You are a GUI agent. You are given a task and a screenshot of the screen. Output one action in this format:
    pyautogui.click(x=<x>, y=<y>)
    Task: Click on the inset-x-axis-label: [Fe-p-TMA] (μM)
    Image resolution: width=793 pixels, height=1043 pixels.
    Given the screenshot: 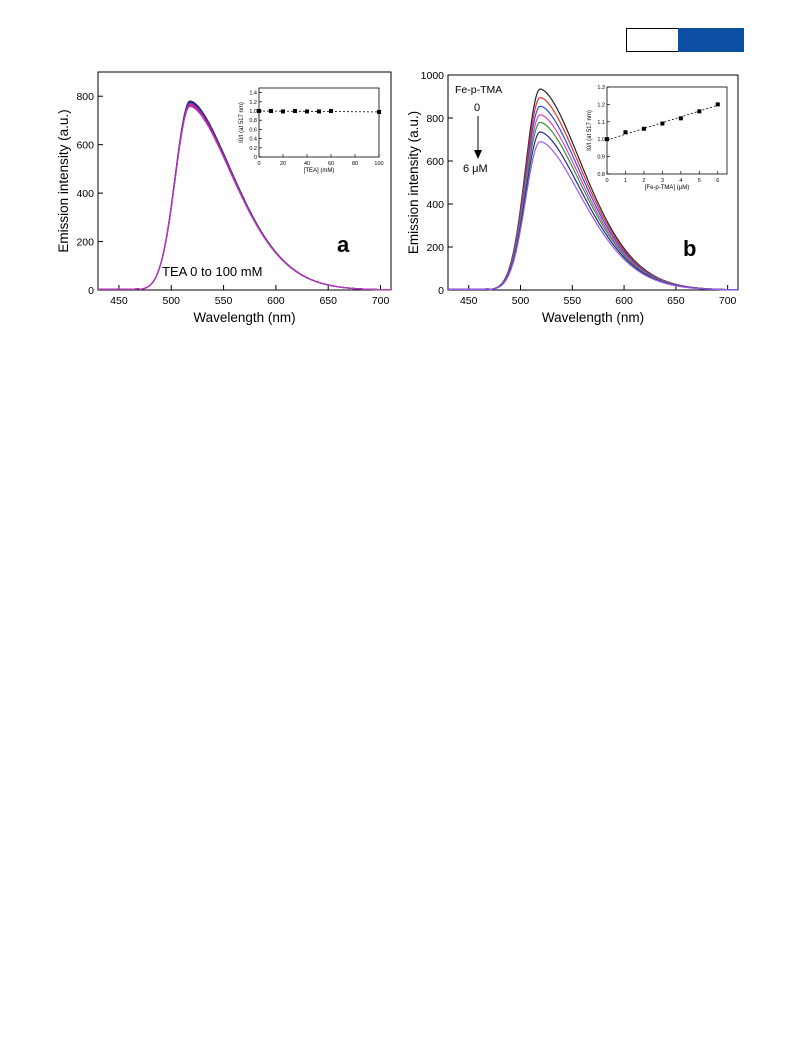 What is the action you would take?
    pyautogui.click(x=667, y=188)
    